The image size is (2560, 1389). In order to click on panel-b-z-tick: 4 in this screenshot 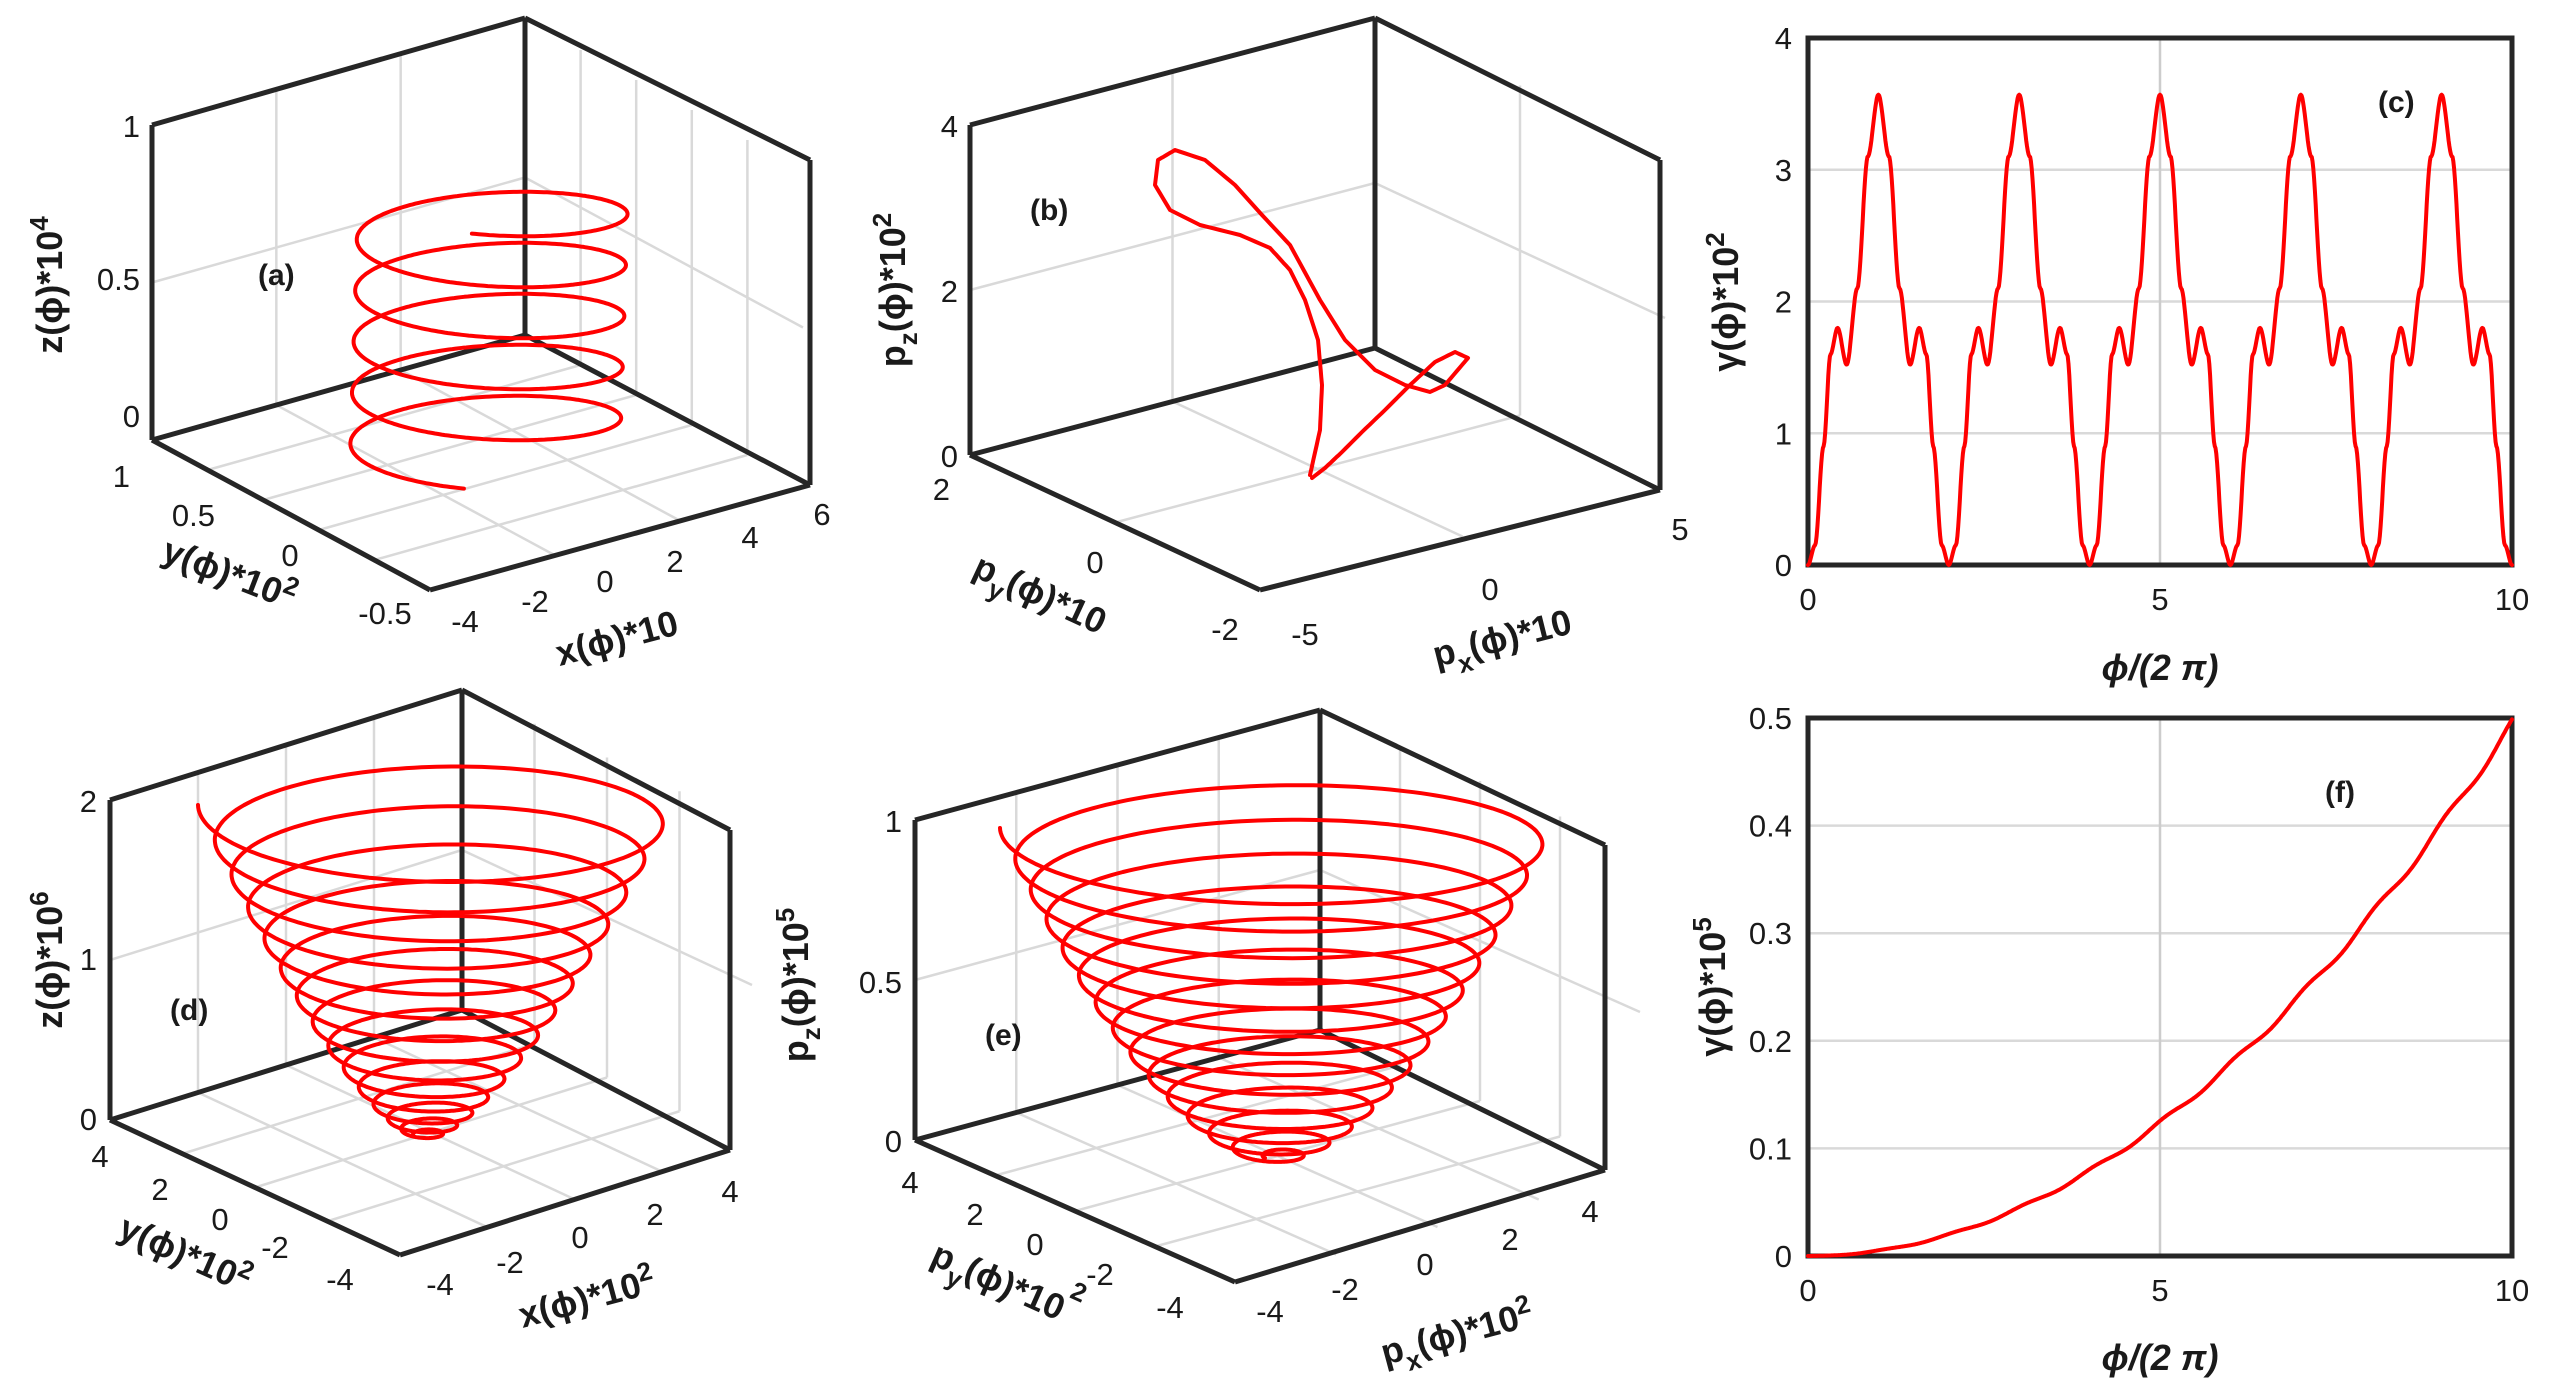, I will do `click(949, 126)`.